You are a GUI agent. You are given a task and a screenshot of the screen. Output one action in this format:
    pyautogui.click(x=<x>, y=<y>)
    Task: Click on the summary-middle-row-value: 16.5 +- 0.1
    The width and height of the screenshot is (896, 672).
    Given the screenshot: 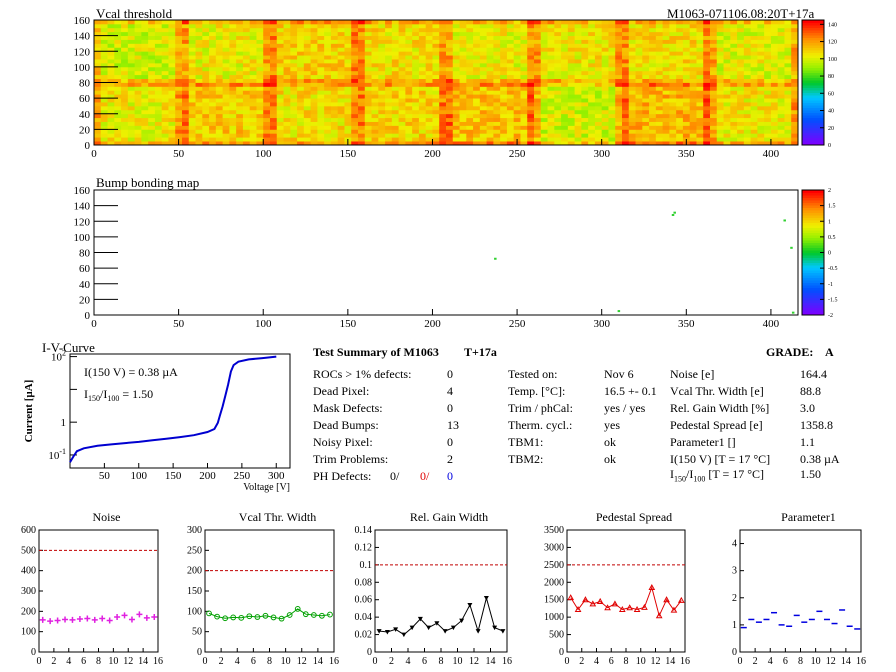 What is the action you would take?
    pyautogui.click(x=630, y=391)
    